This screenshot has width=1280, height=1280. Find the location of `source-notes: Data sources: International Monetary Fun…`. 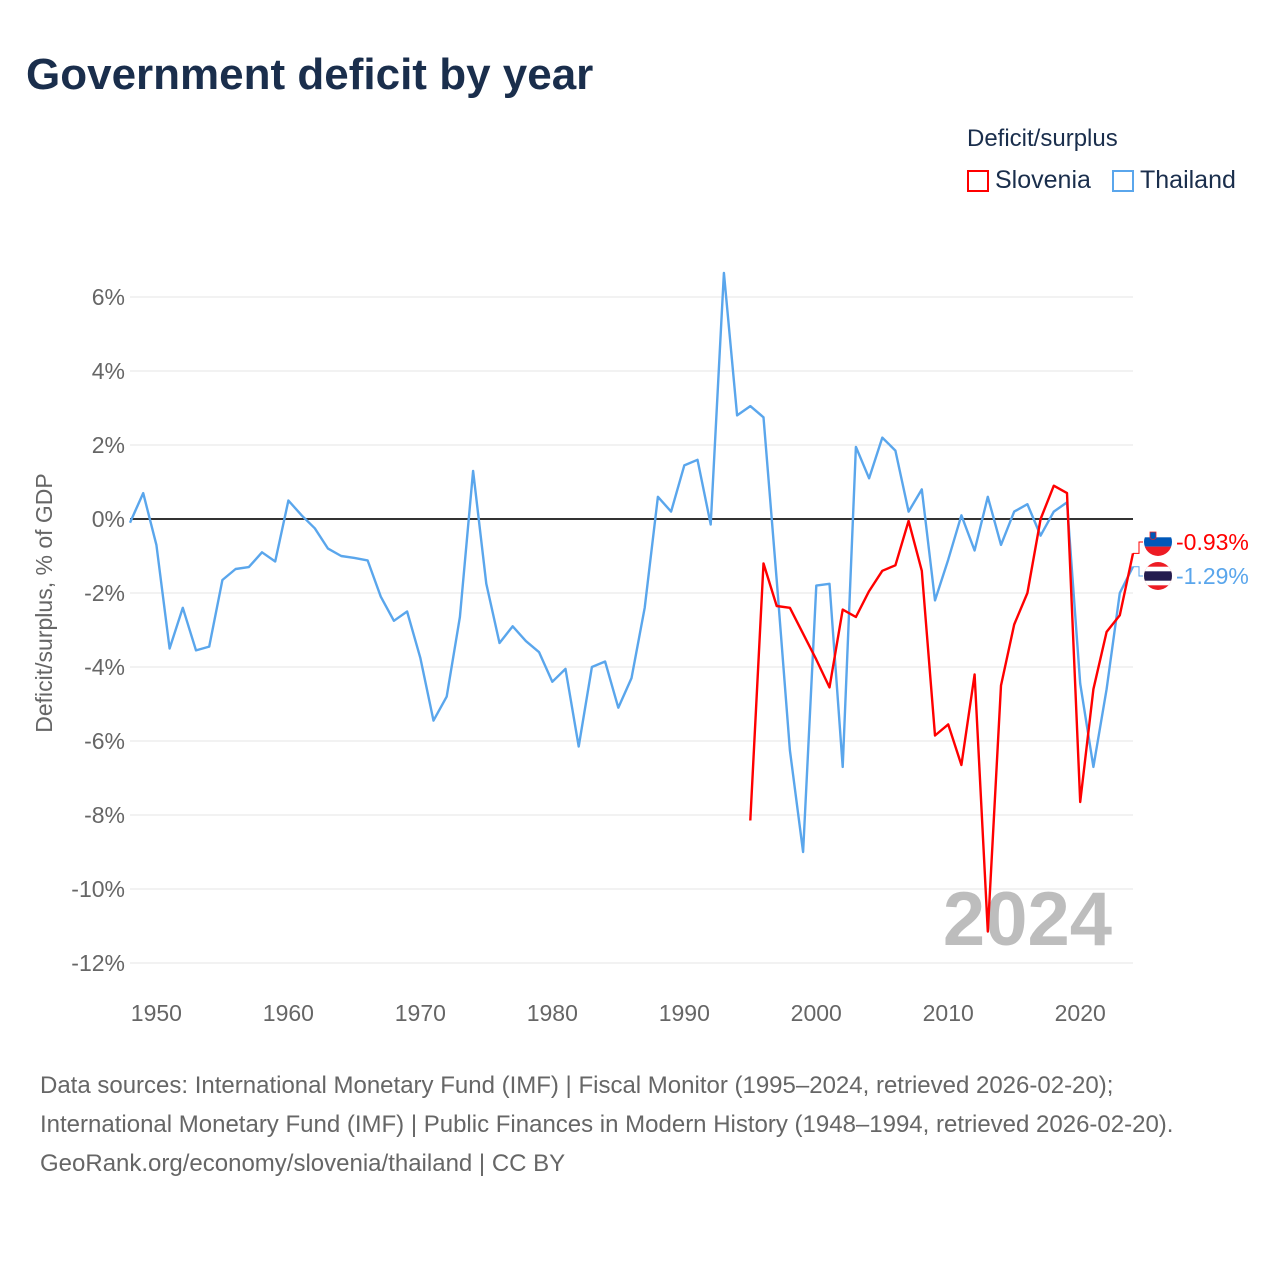

source-notes: Data sources: International Monetary Fun… is located at coordinates (640, 1124).